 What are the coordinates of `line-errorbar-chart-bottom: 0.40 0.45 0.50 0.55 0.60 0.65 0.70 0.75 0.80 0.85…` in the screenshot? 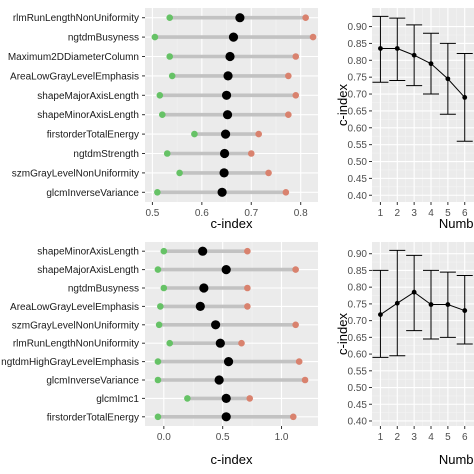 It's located at (404, 354).